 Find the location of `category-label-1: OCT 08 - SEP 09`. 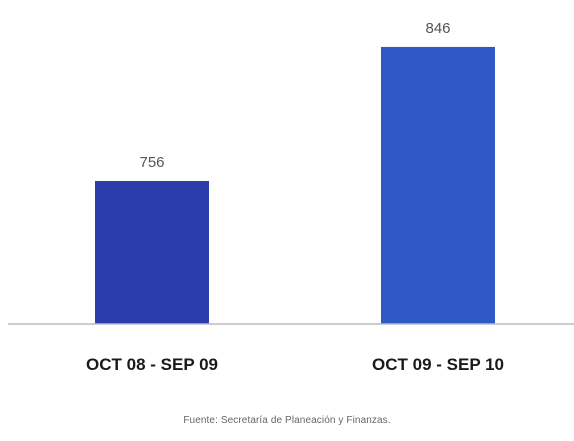

category-label-1: OCT 08 - SEP 09 is located at coordinates (152, 364).